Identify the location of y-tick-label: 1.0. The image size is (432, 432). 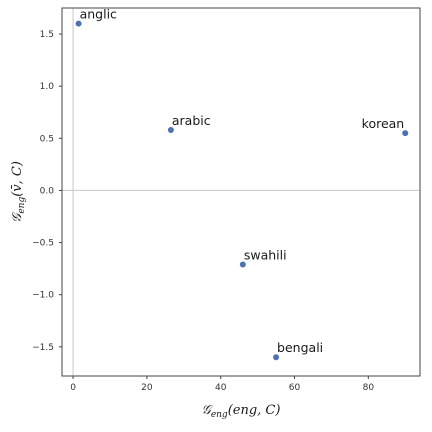
(47, 87).